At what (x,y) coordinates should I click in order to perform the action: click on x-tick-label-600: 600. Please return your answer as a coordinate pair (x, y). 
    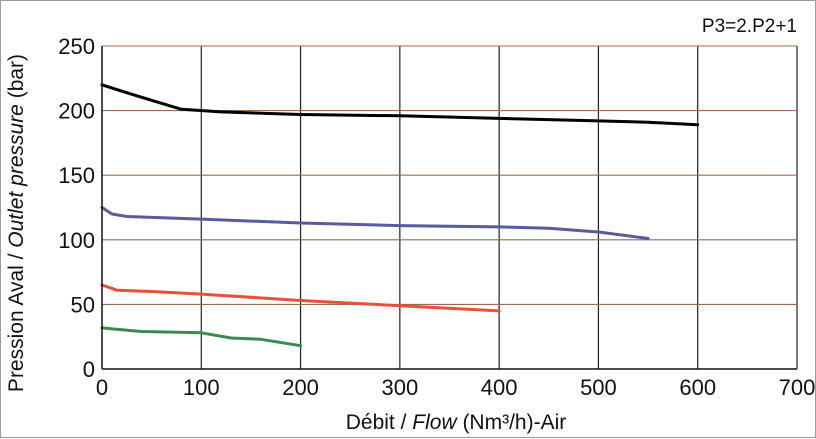
    Looking at the image, I should click on (697, 387).